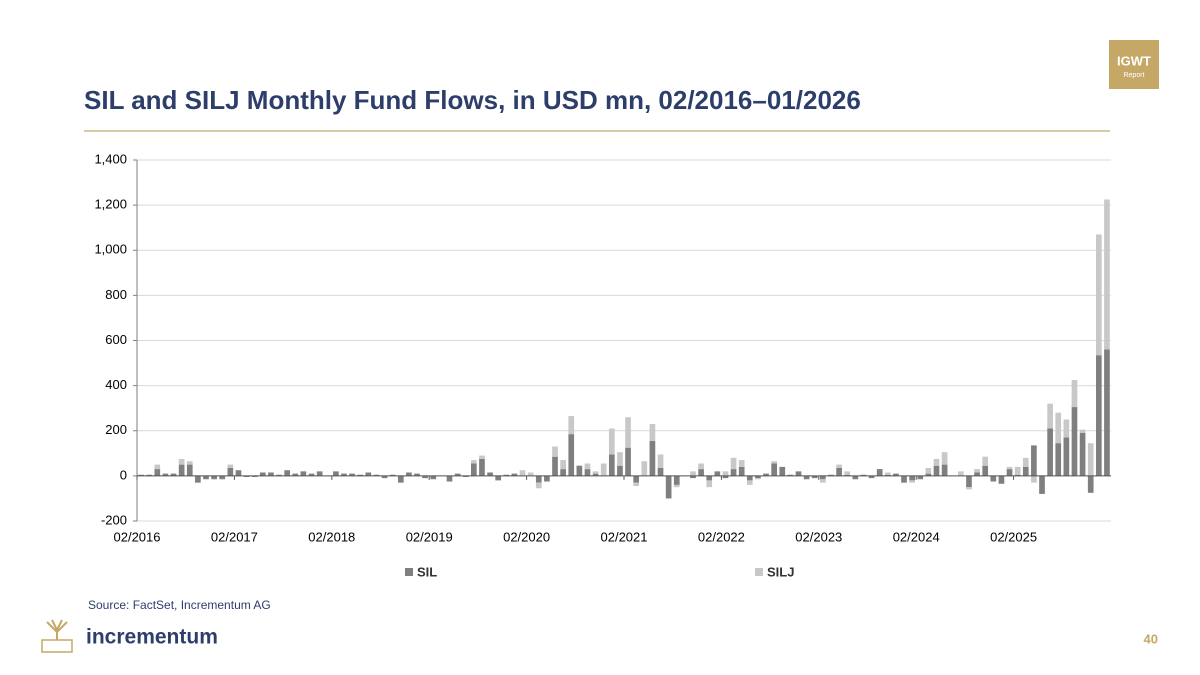 Image resolution: width=1200 pixels, height=675 pixels. What do you see at coordinates (110, 158) in the screenshot?
I see `y-tick-label: 1,400` at bounding box center [110, 158].